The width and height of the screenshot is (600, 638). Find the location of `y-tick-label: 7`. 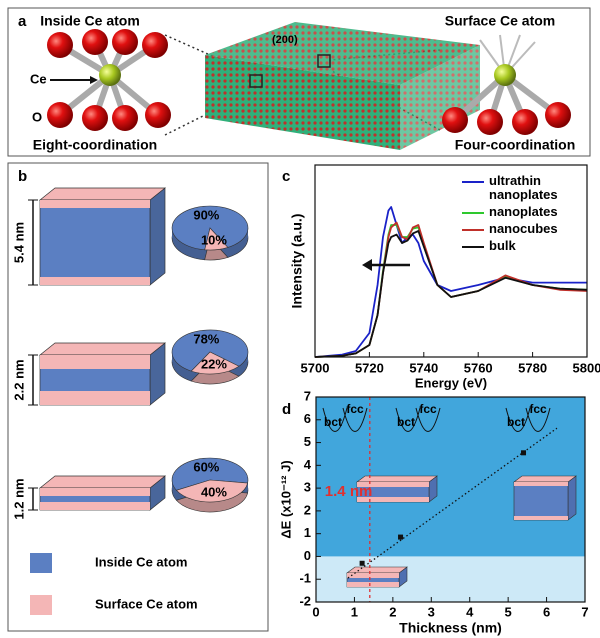

y-tick-label: 7 is located at coordinates (307, 395).